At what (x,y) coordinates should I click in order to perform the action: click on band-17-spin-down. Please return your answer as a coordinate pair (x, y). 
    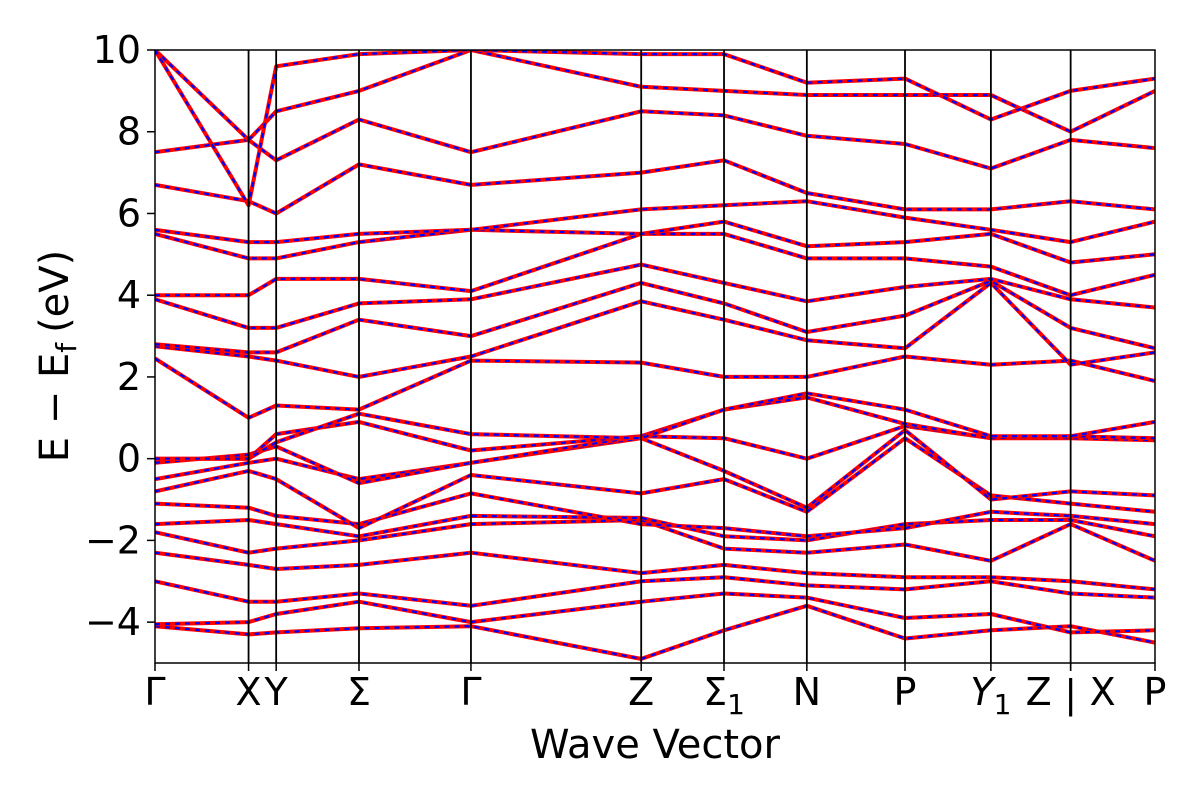
    Looking at the image, I should click on (655, 242).